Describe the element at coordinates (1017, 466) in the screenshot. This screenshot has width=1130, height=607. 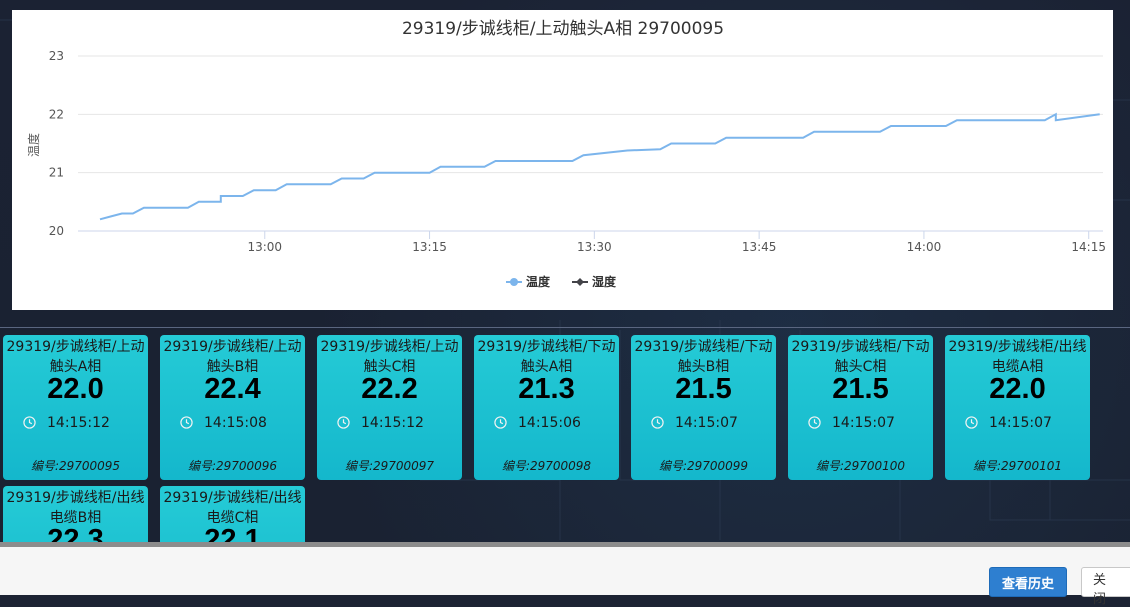
I see `card-device-code: 编号:29700101` at that location.